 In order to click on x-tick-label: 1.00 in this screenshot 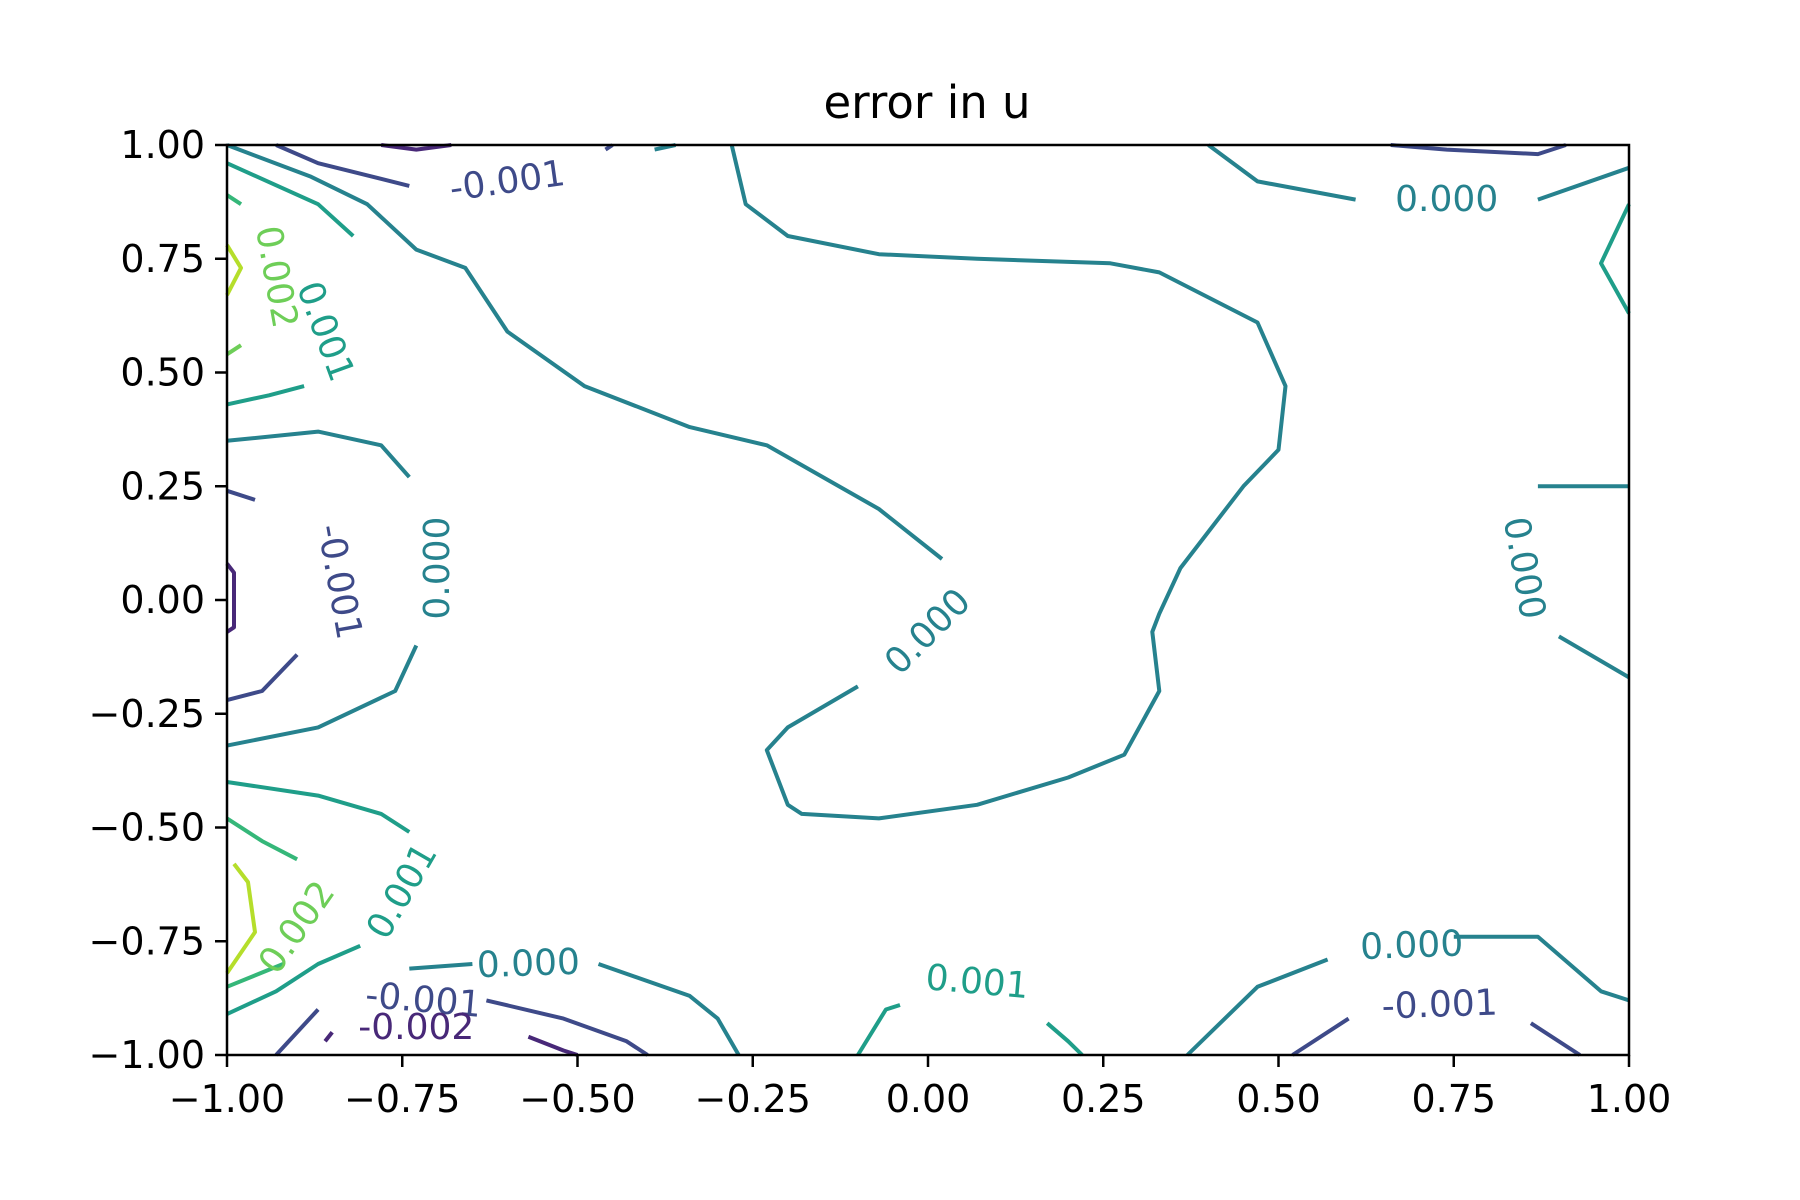, I will do `click(1629, 1099)`.